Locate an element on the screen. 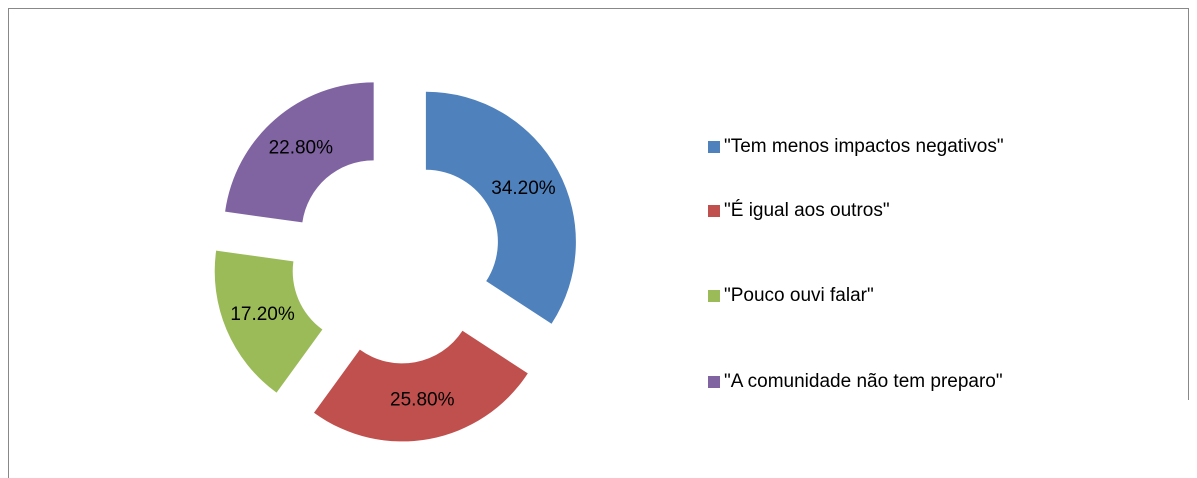 Image resolution: width=1197 pixels, height=478 pixels. data-label: 17.20% is located at coordinates (262, 314).